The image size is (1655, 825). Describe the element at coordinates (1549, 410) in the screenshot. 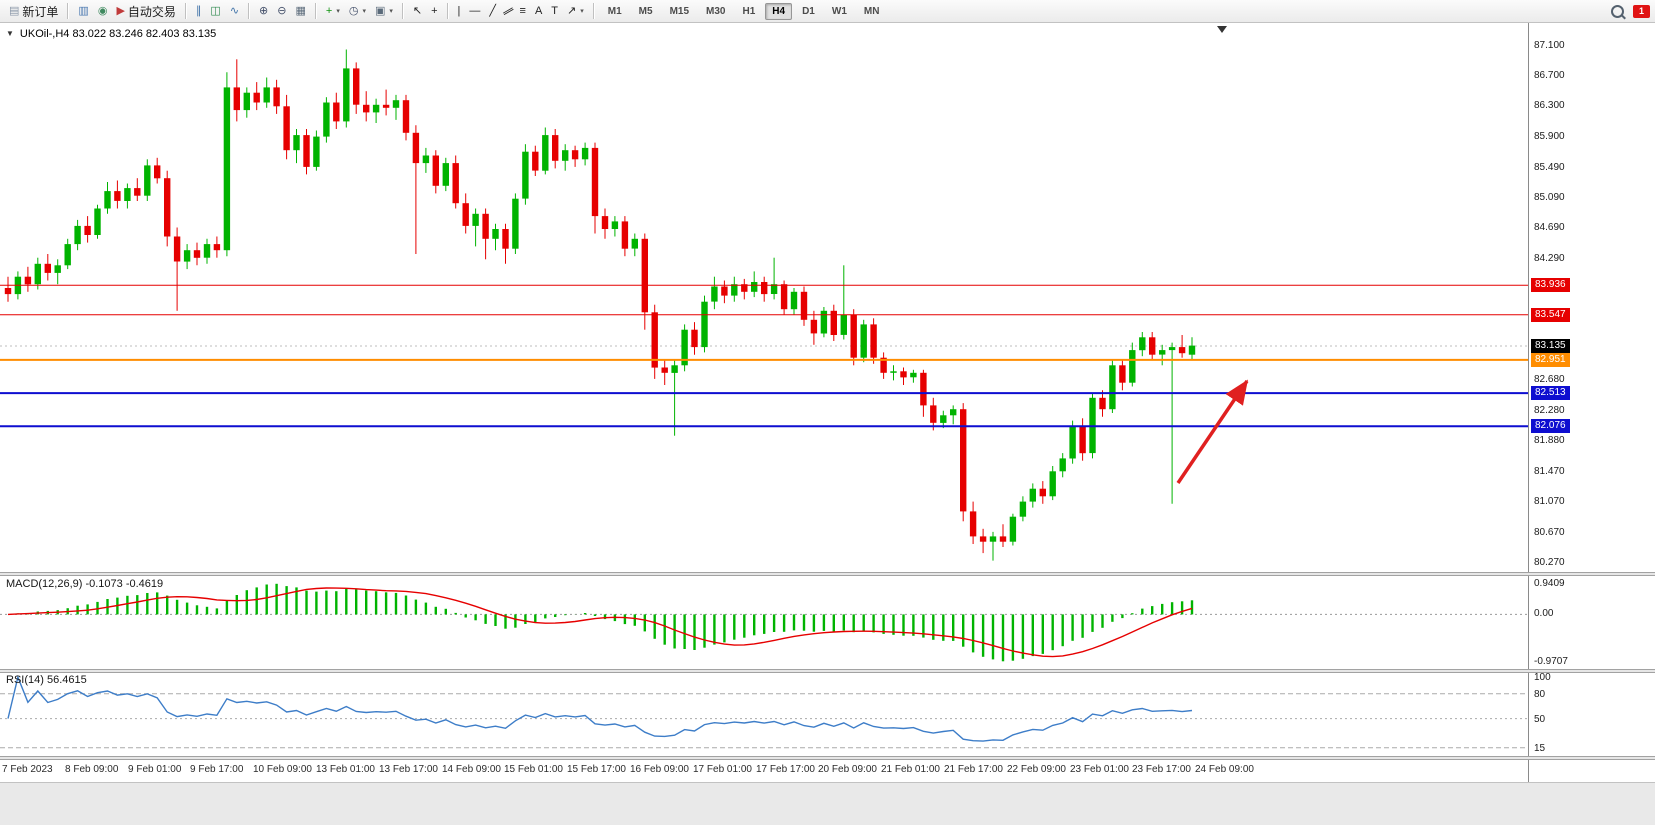

I see `price-axis-label: 82.280` at that location.